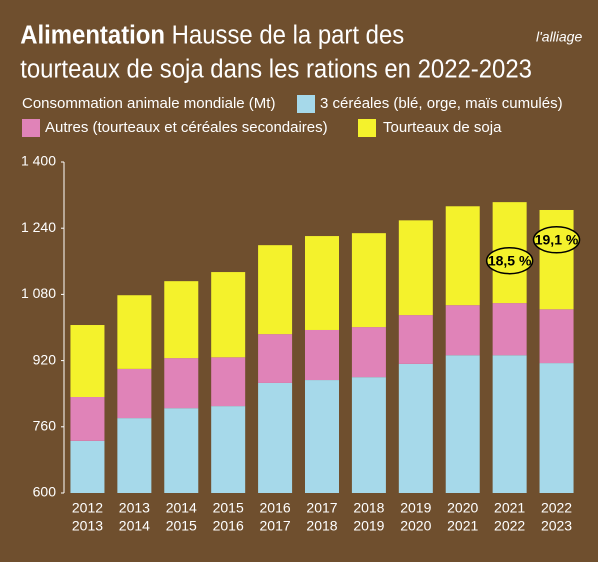 This screenshot has width=598, height=562. What do you see at coordinates (556, 526) in the screenshot?
I see `x-tick-label: 2023` at bounding box center [556, 526].